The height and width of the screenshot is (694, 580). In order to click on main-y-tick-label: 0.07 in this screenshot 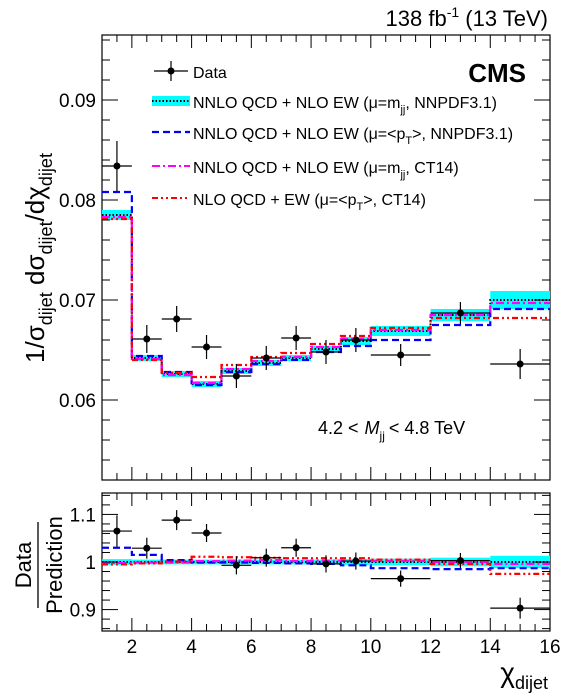, I will do `click(77, 301)`.